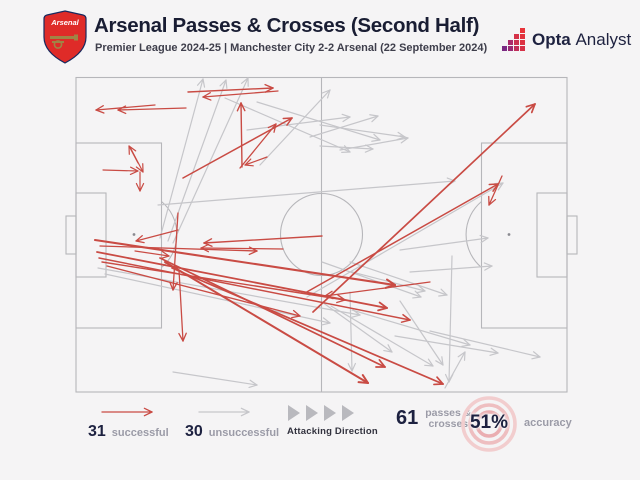 The height and width of the screenshot is (480, 640). Describe the element at coordinates (321, 413) in the screenshot. I see `attacking-direction-triangles-icon` at that location.